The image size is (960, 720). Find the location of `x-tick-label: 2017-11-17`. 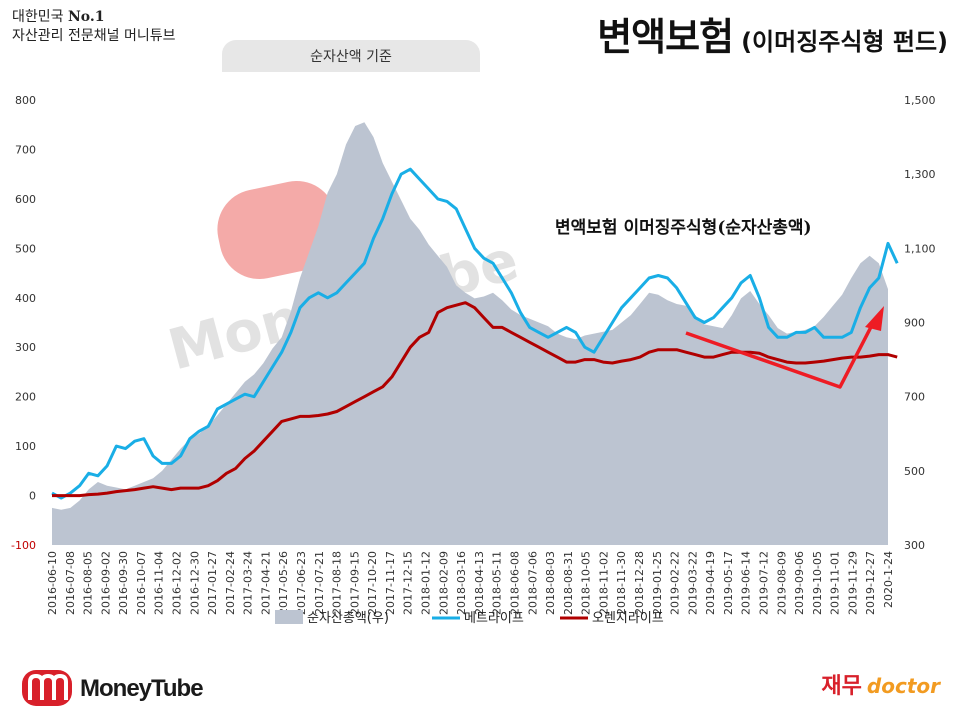

x-tick-label: 2017-11-17 is located at coordinates (390, 583).